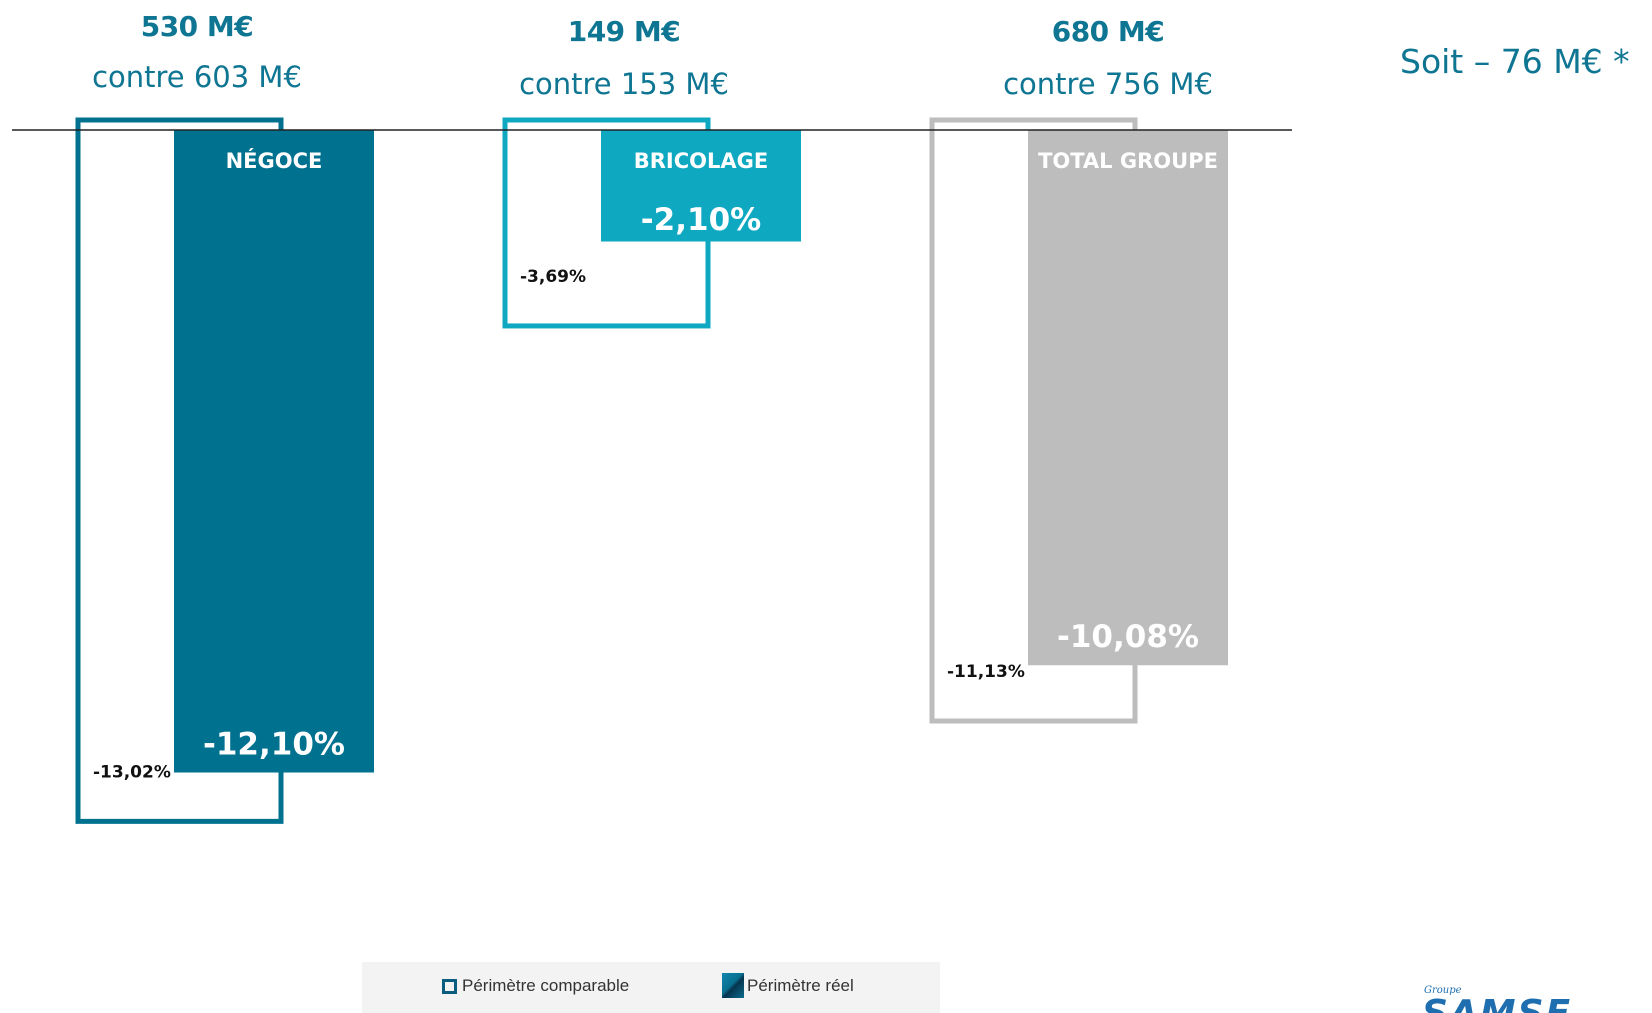 The image size is (1652, 1013). Describe the element at coordinates (701, 161) in the screenshot. I see `category-label-bricolage: BRICOLAGE` at that location.